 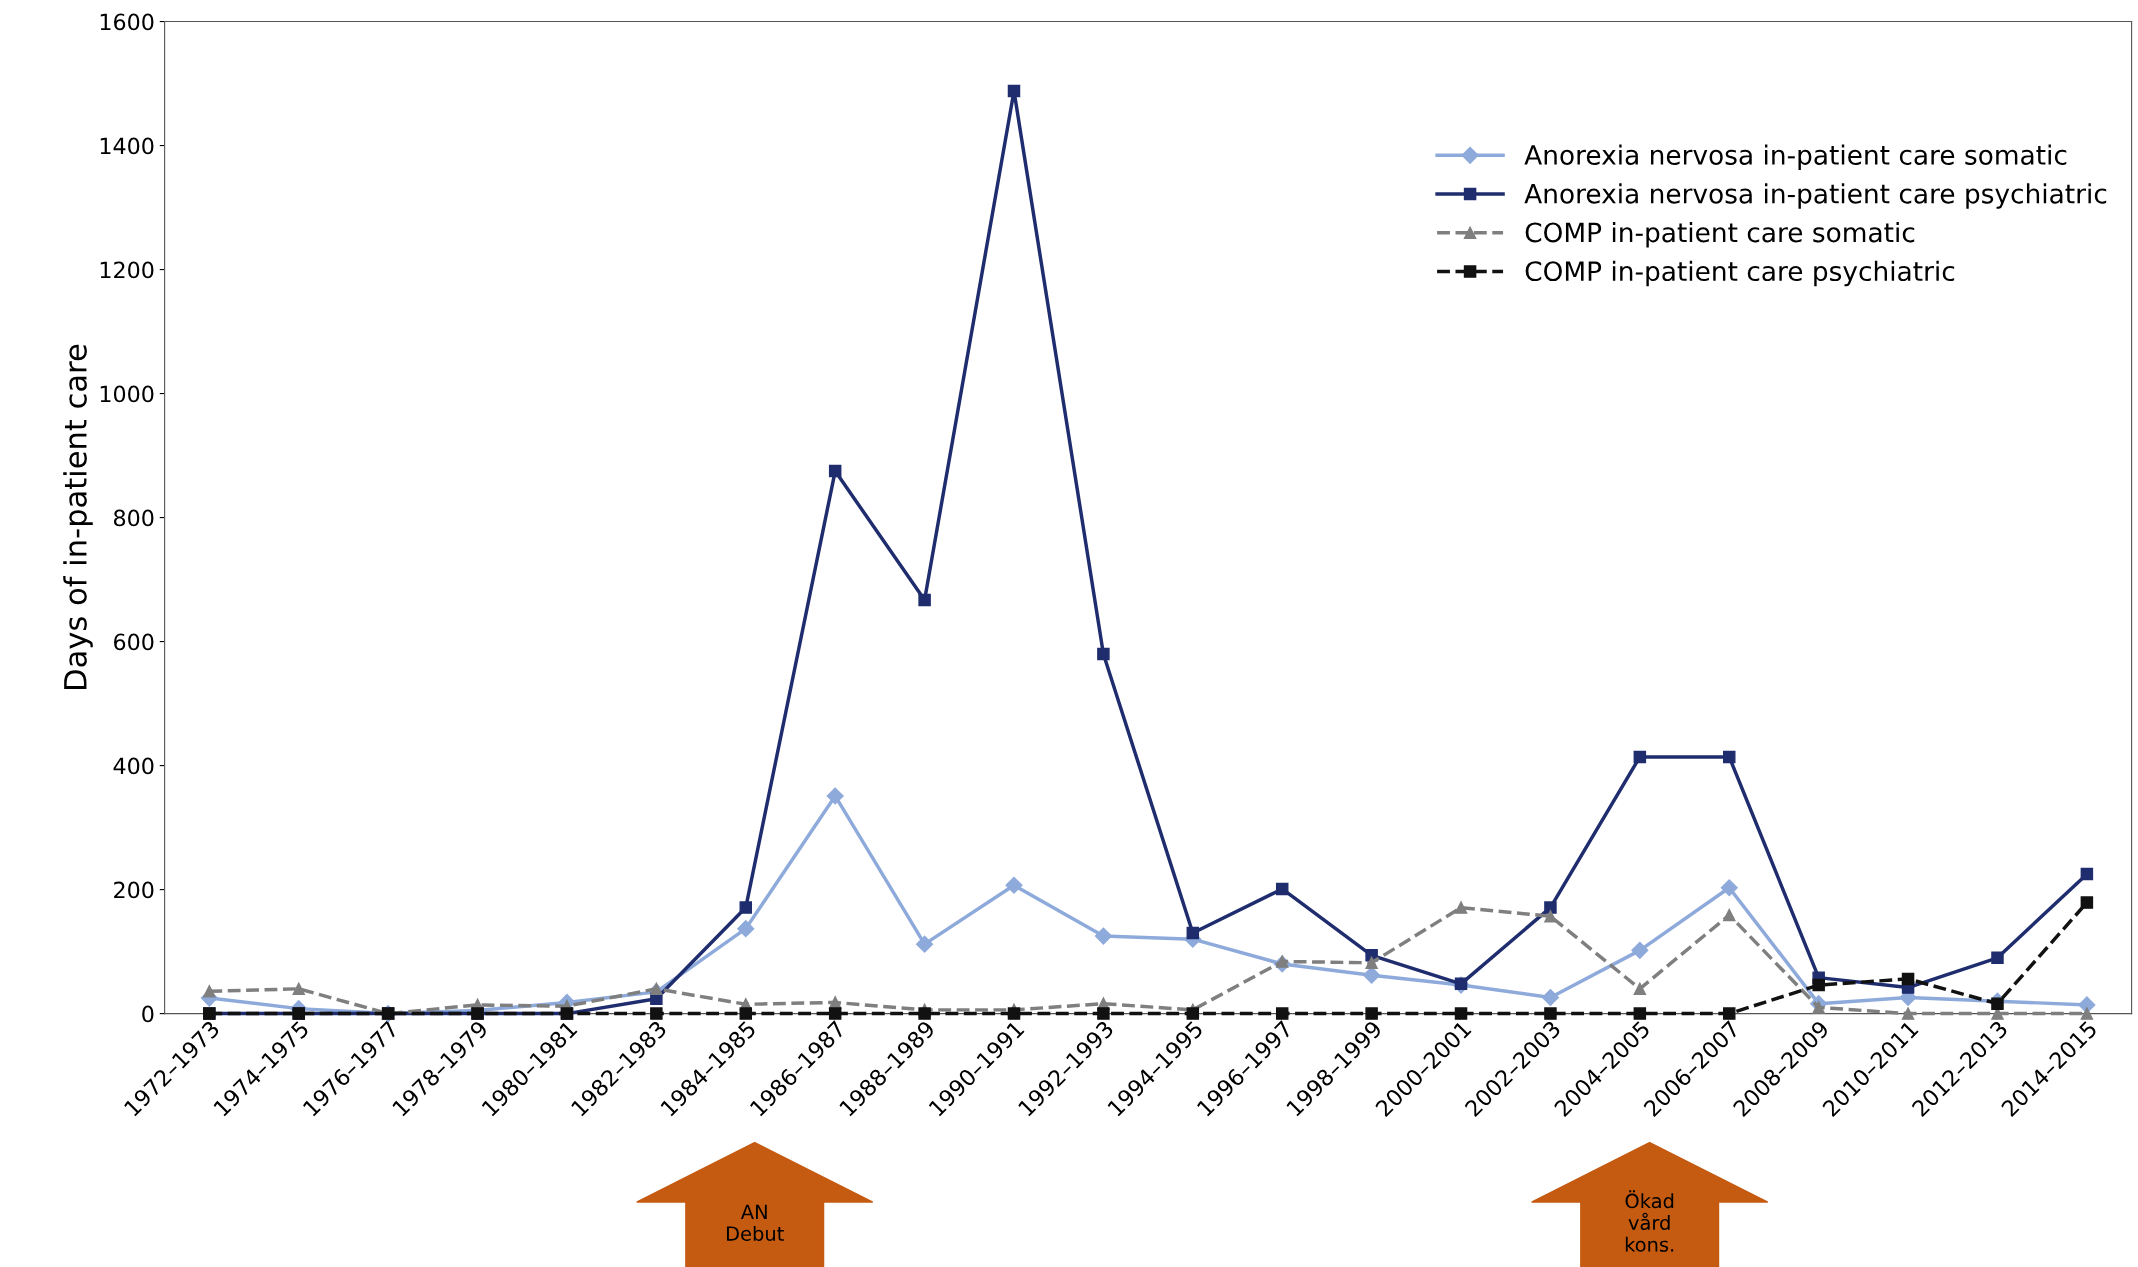 I want to click on y-tick-label: 0, so click(x=148, y=1014).